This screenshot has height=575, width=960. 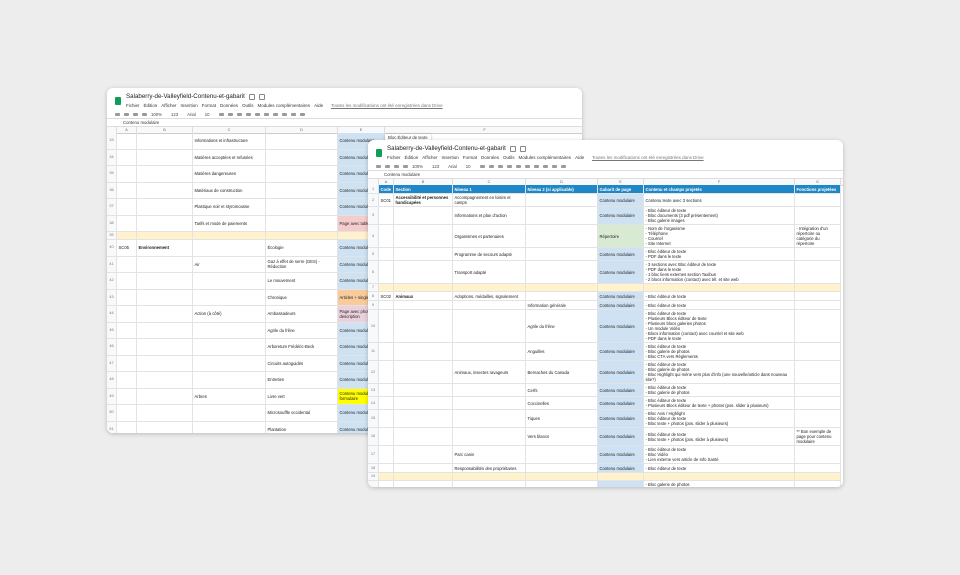 I want to click on cell: SC02, so click(x=386, y=296).